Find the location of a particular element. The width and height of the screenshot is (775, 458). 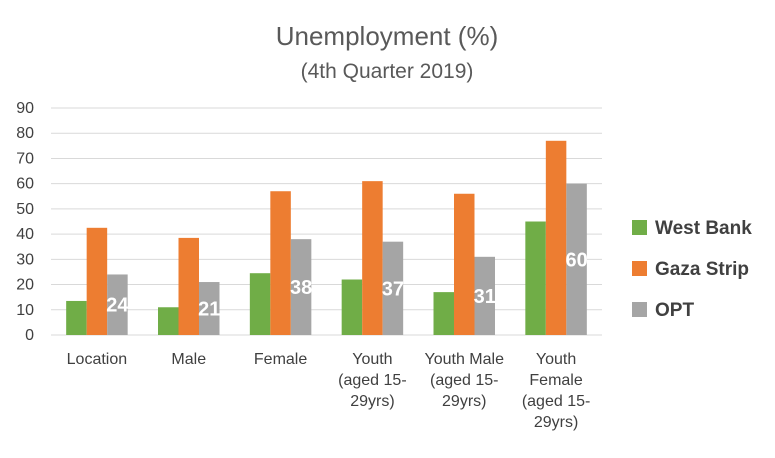

data-label: 24 is located at coordinates (117, 306).